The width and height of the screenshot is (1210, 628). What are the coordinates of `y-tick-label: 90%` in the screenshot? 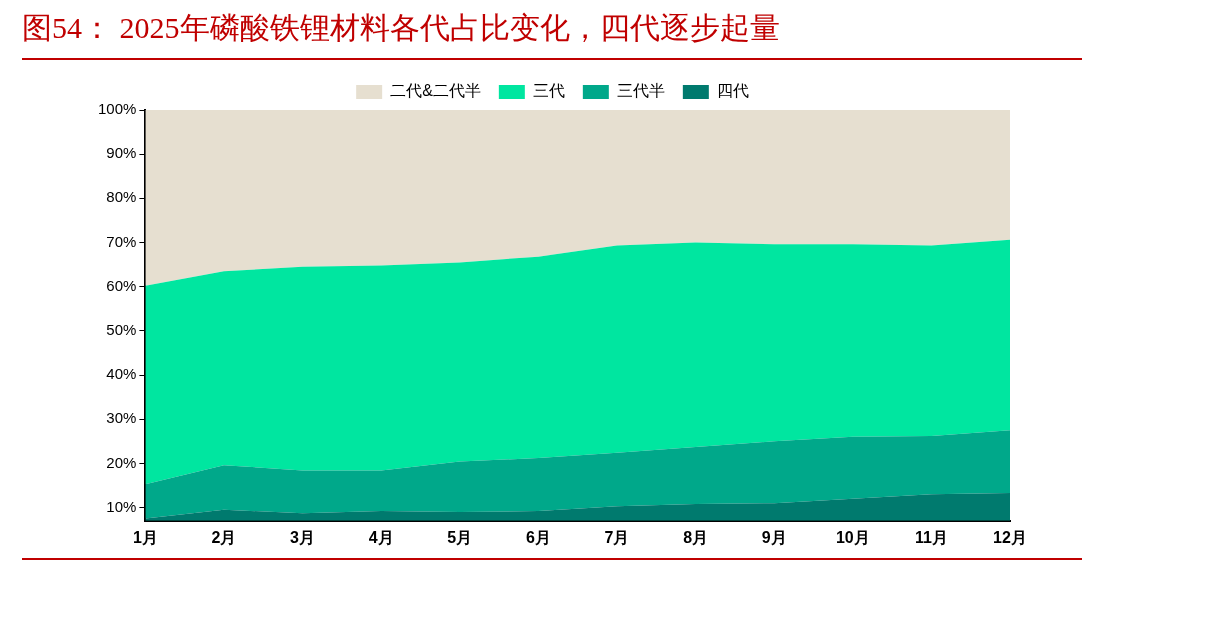 It's located at (121, 153).